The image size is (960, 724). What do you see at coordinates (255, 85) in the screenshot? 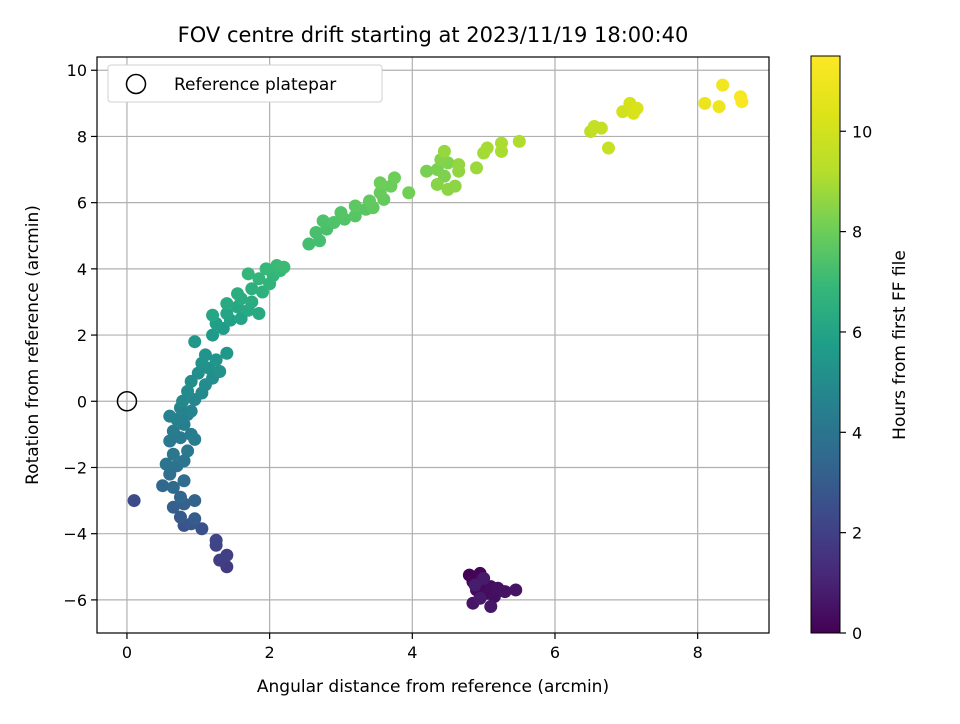
I see `legend-label: Reference platepar` at bounding box center [255, 85].